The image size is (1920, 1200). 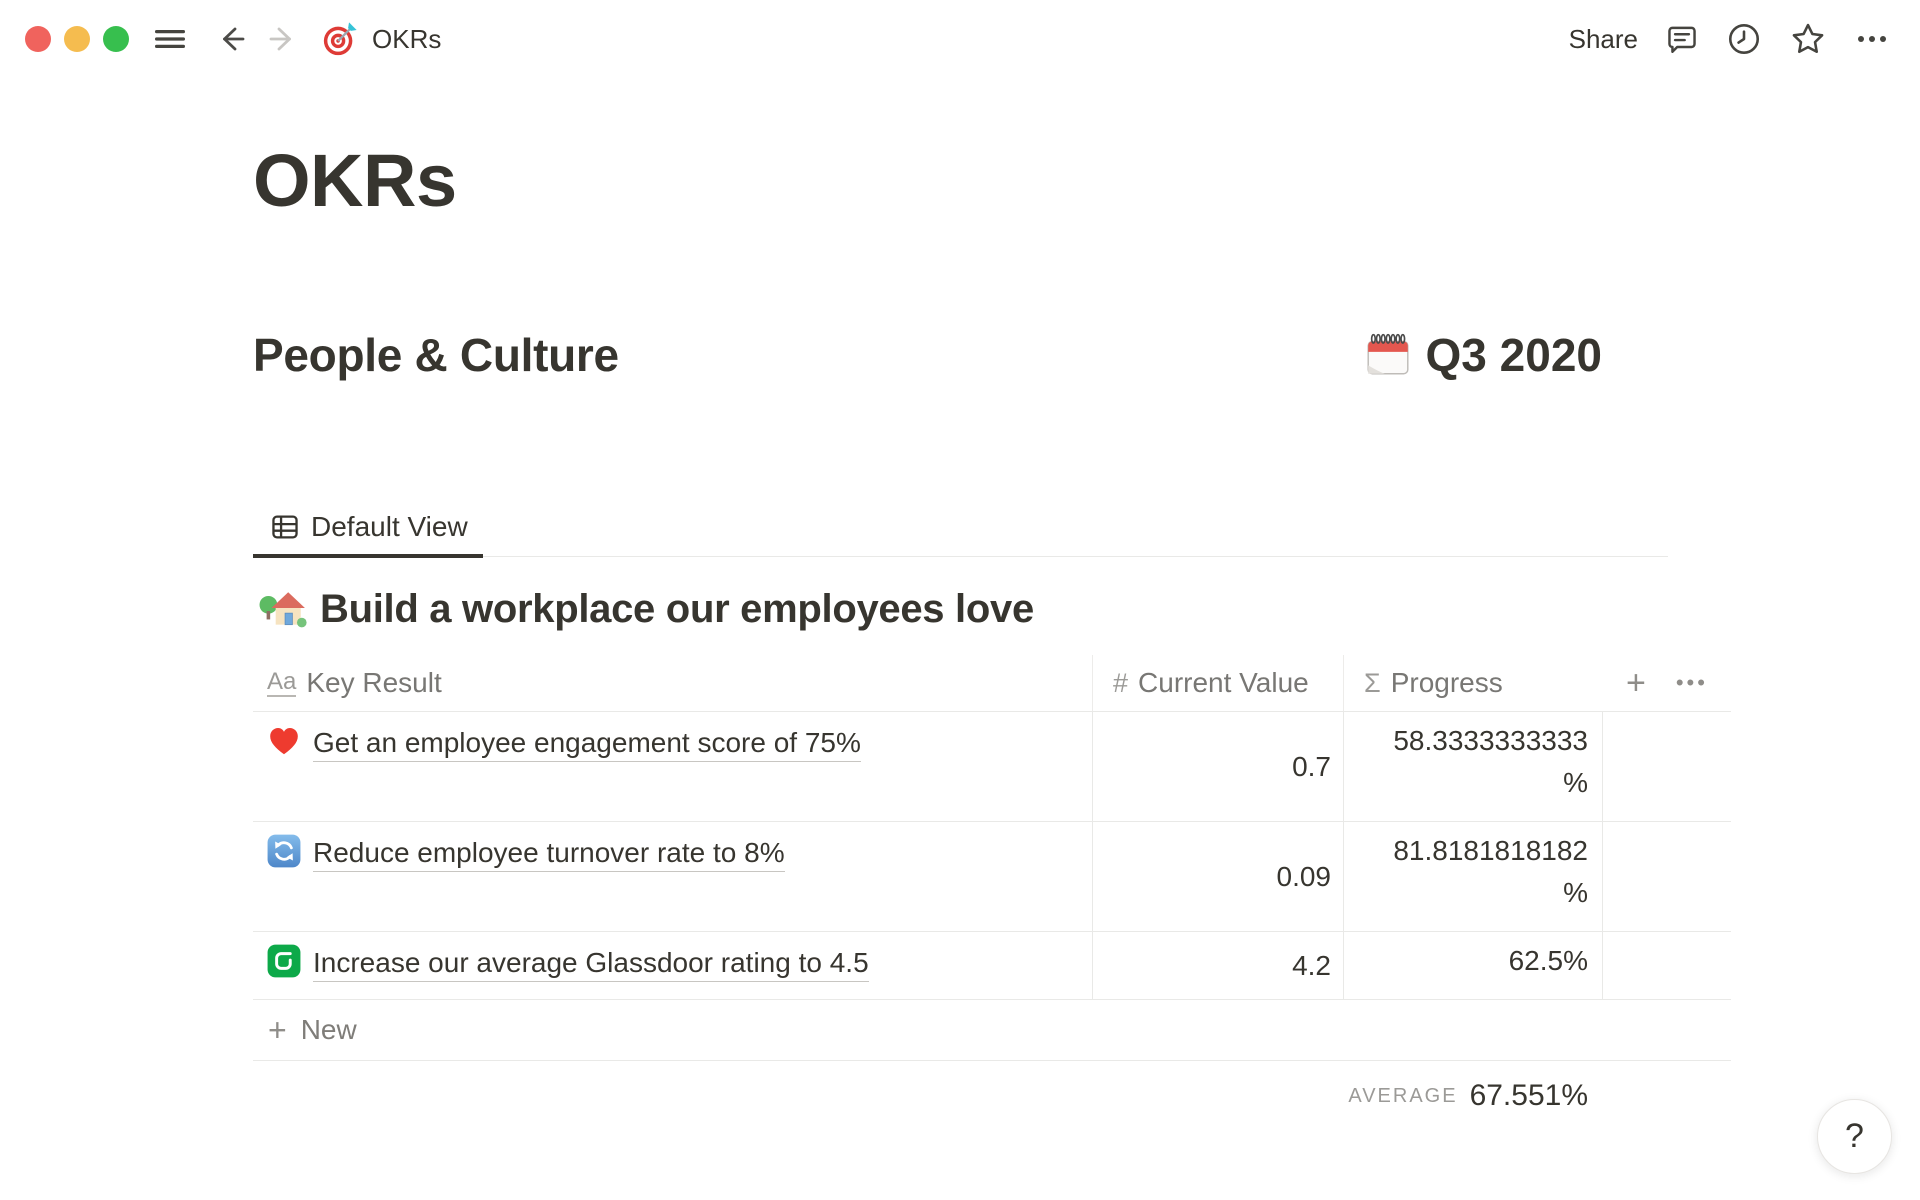 I want to click on topbar-actions: Share, so click(x=1729, y=39).